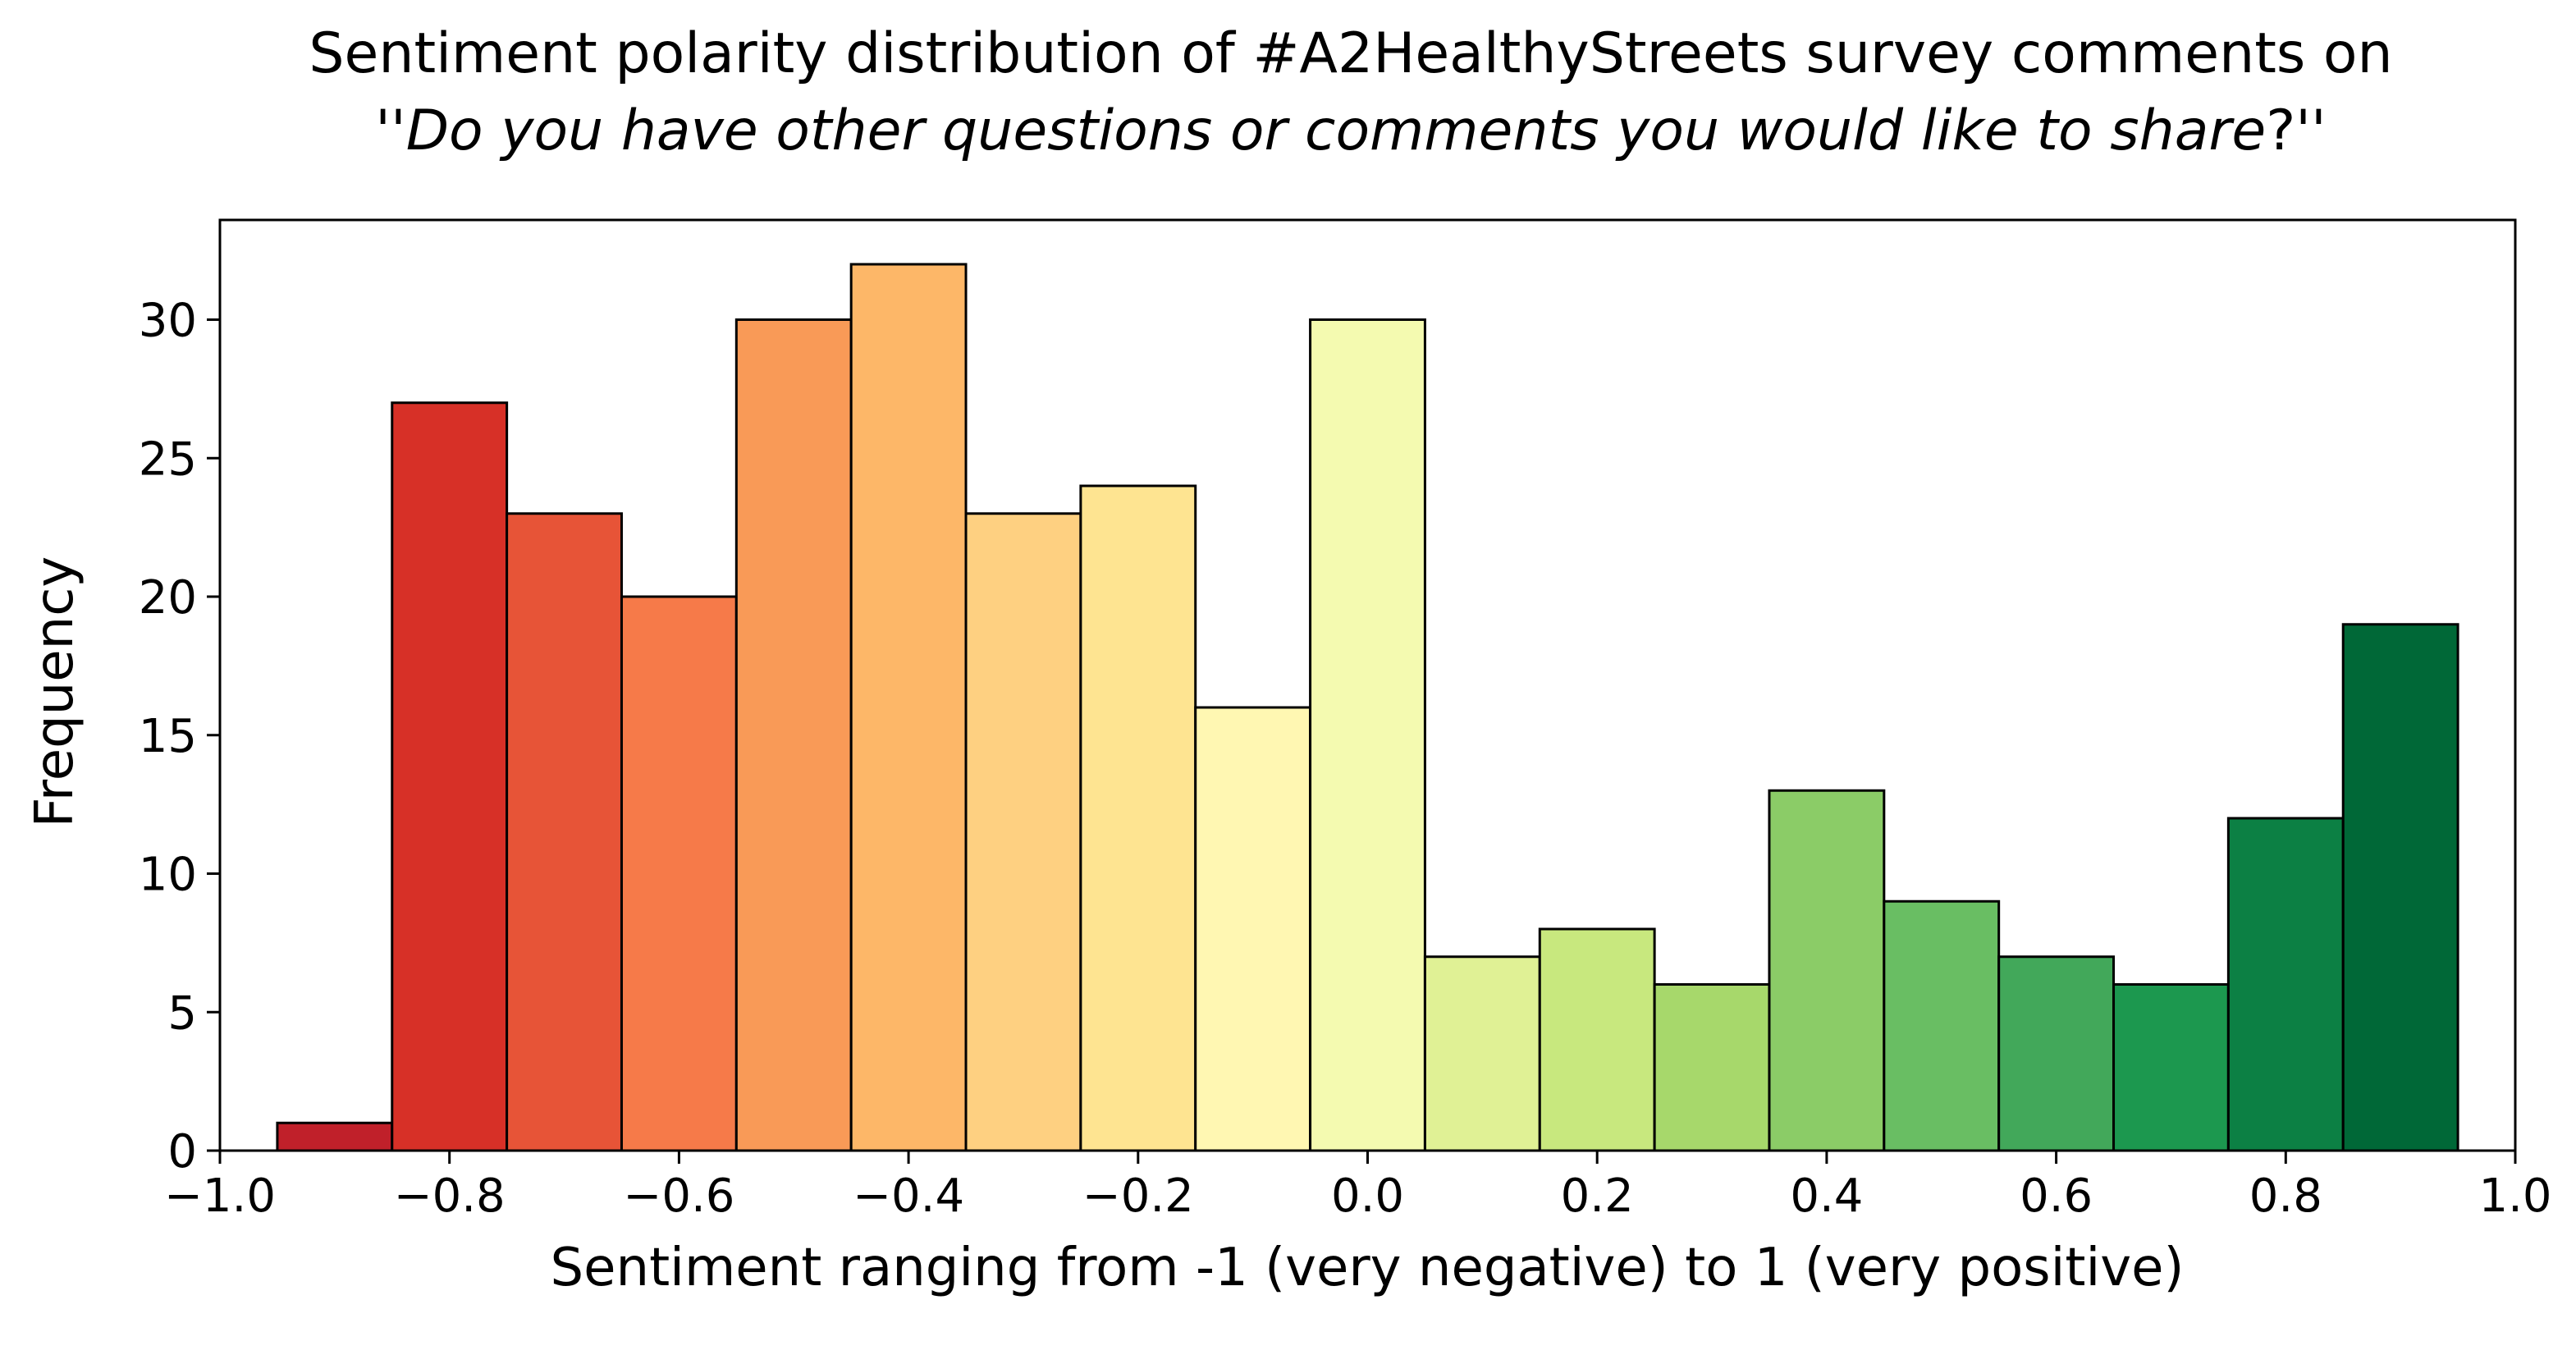 Image resolution: width=2576 pixels, height=1364 pixels. What do you see at coordinates (2285, 1196) in the screenshot?
I see `x-tick-label-9: 0.8` at bounding box center [2285, 1196].